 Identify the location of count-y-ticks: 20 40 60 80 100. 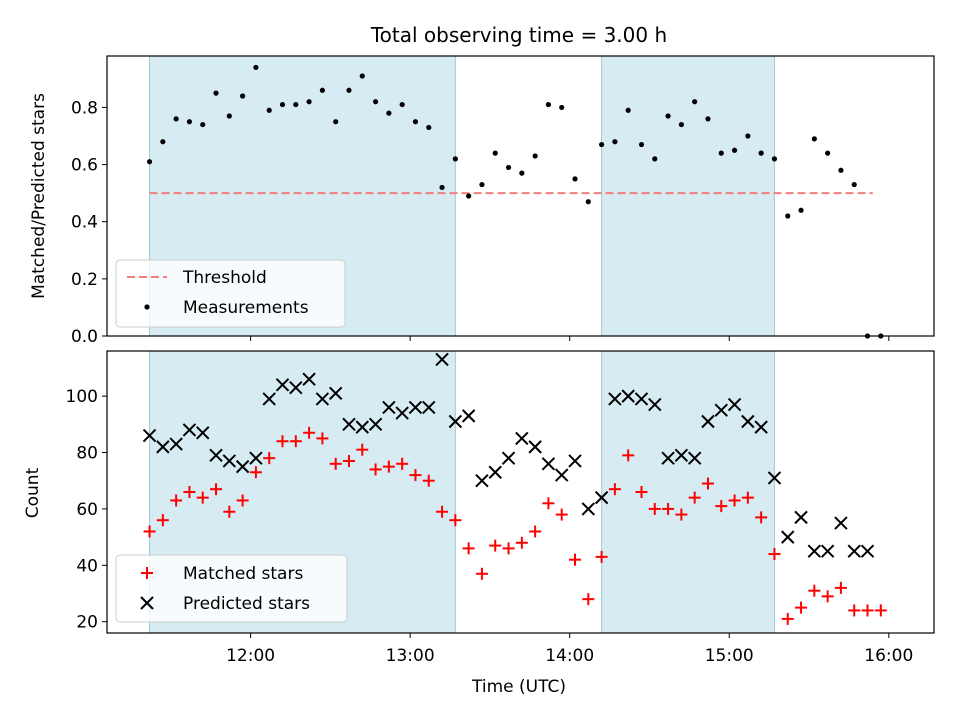
(86, 510).